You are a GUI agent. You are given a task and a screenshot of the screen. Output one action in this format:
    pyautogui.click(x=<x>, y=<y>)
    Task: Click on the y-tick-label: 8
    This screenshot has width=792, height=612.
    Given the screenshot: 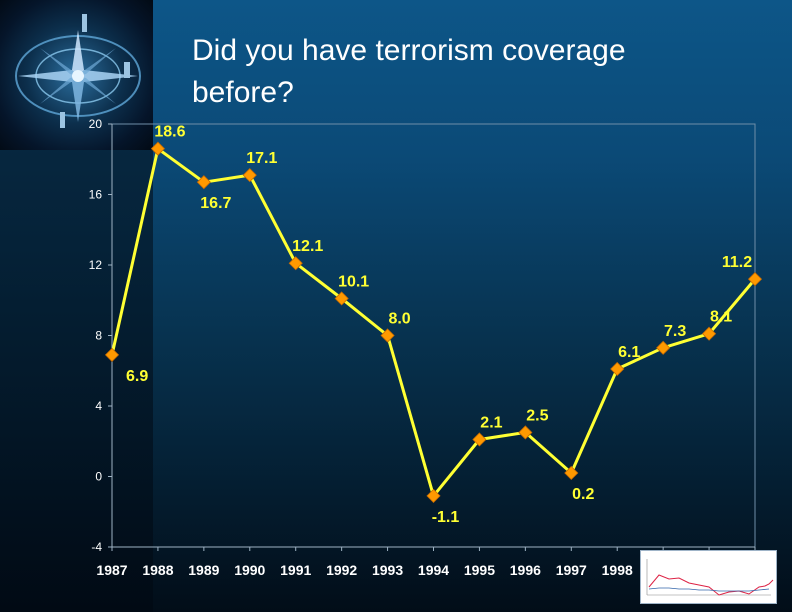 What is the action you would take?
    pyautogui.click(x=98, y=336)
    